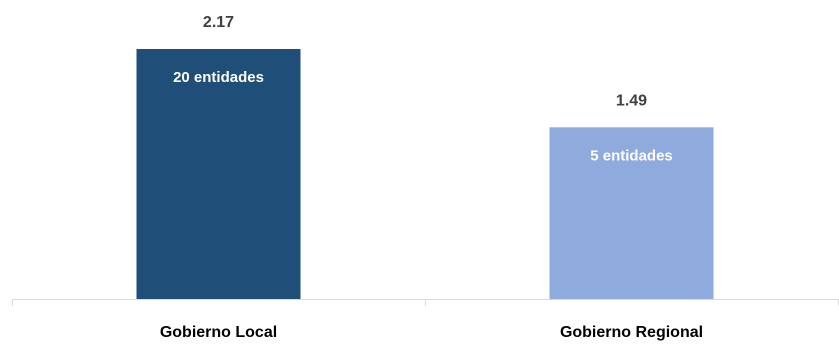  I want to click on data-label-value: 2.17, so click(218, 22).